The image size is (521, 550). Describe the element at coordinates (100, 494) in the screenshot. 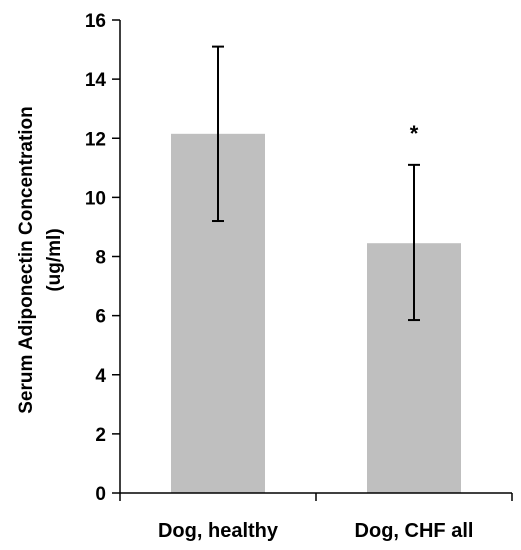

I see `y-tick-label-0: 0` at that location.